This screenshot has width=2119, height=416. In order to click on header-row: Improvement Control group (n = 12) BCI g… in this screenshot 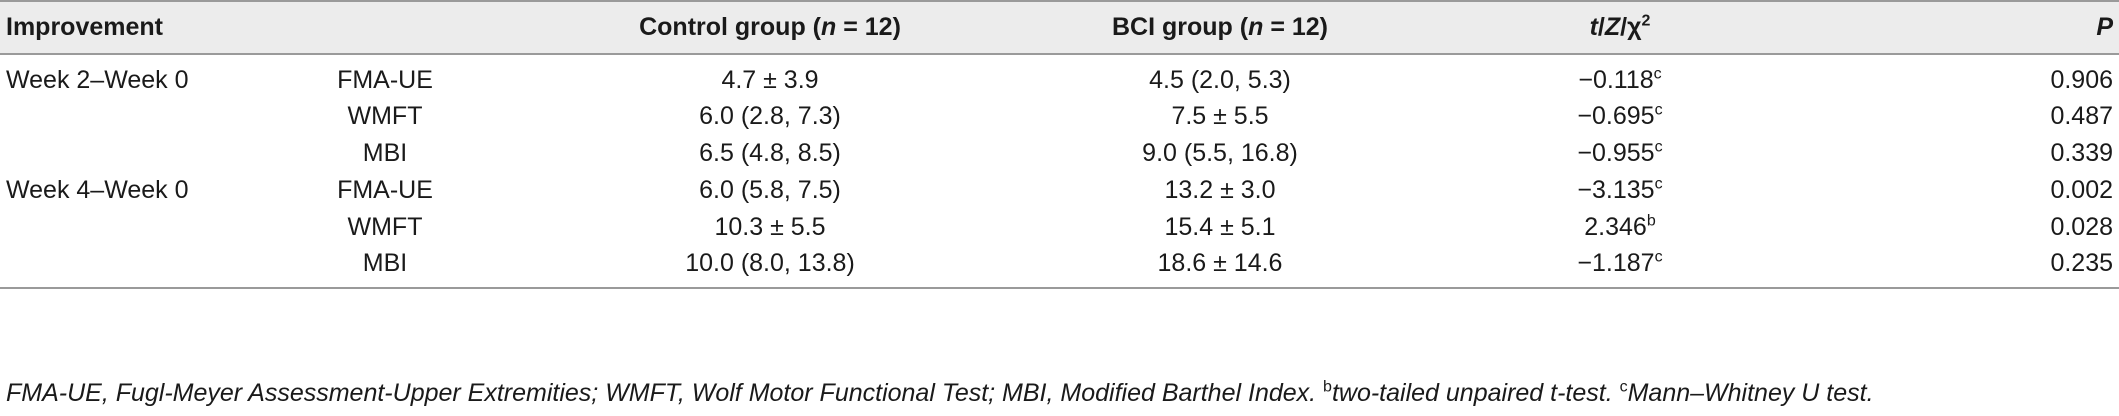, I will do `click(1059, 27)`.